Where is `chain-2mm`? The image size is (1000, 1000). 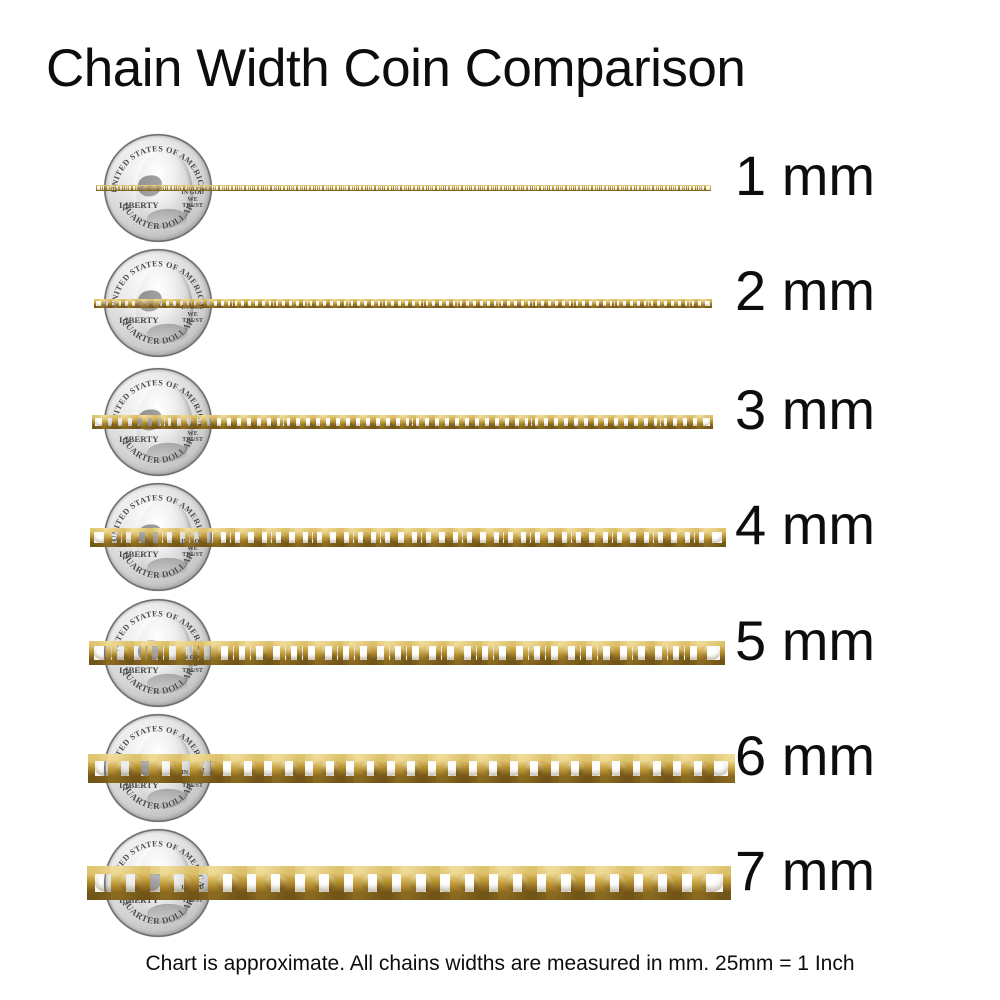 chain-2mm is located at coordinates (403, 303).